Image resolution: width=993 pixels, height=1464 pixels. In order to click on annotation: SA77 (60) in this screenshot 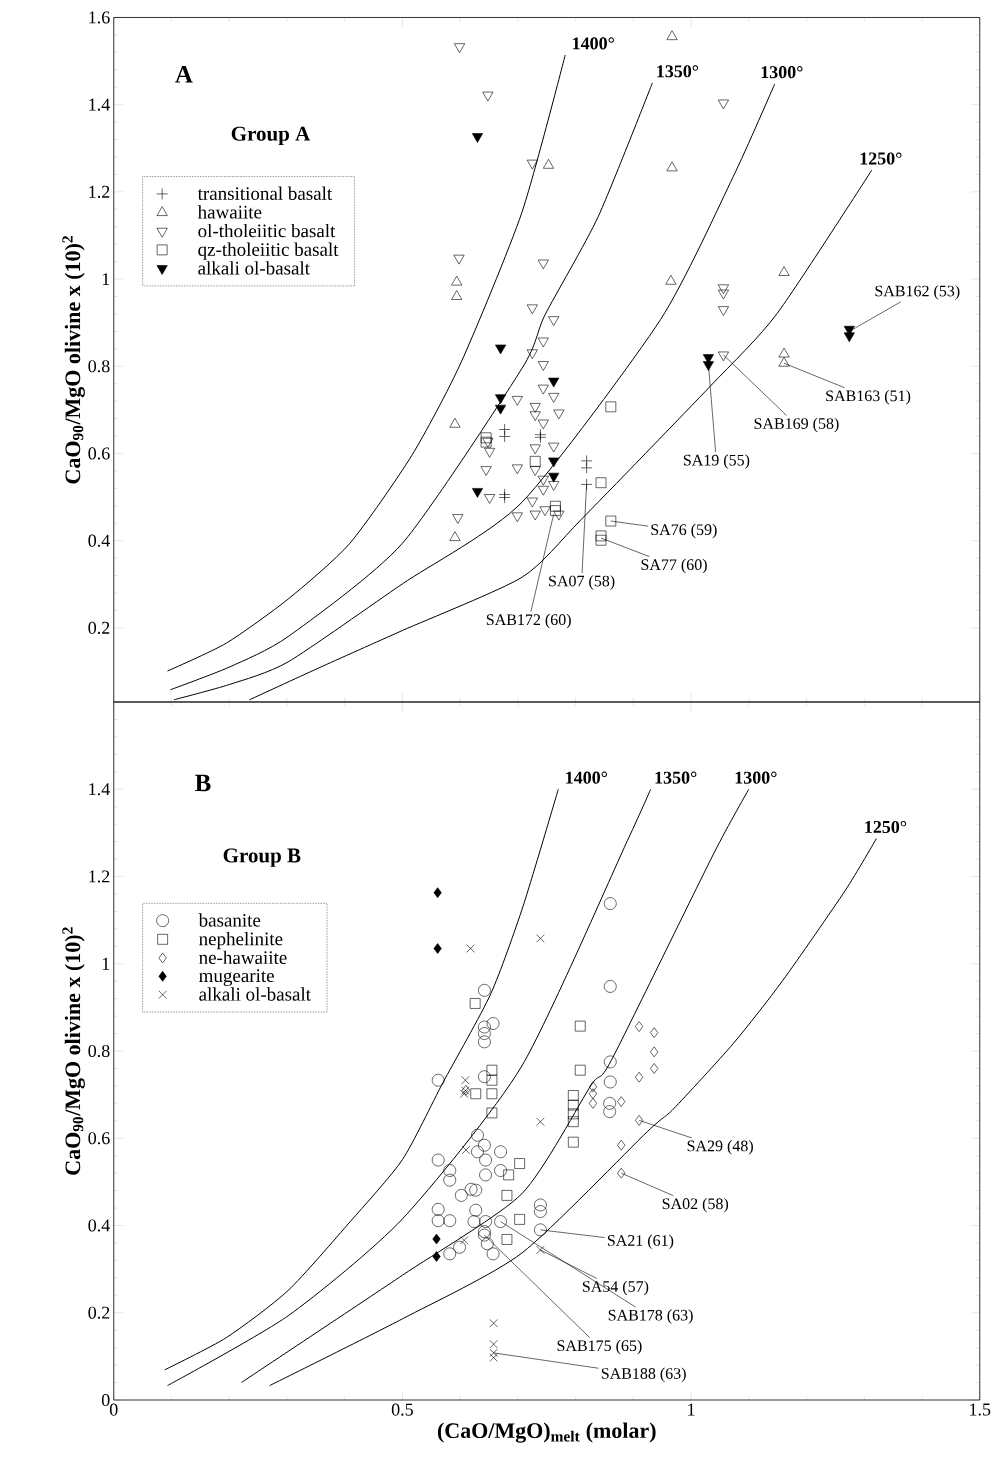, I will do `click(674, 566)`.